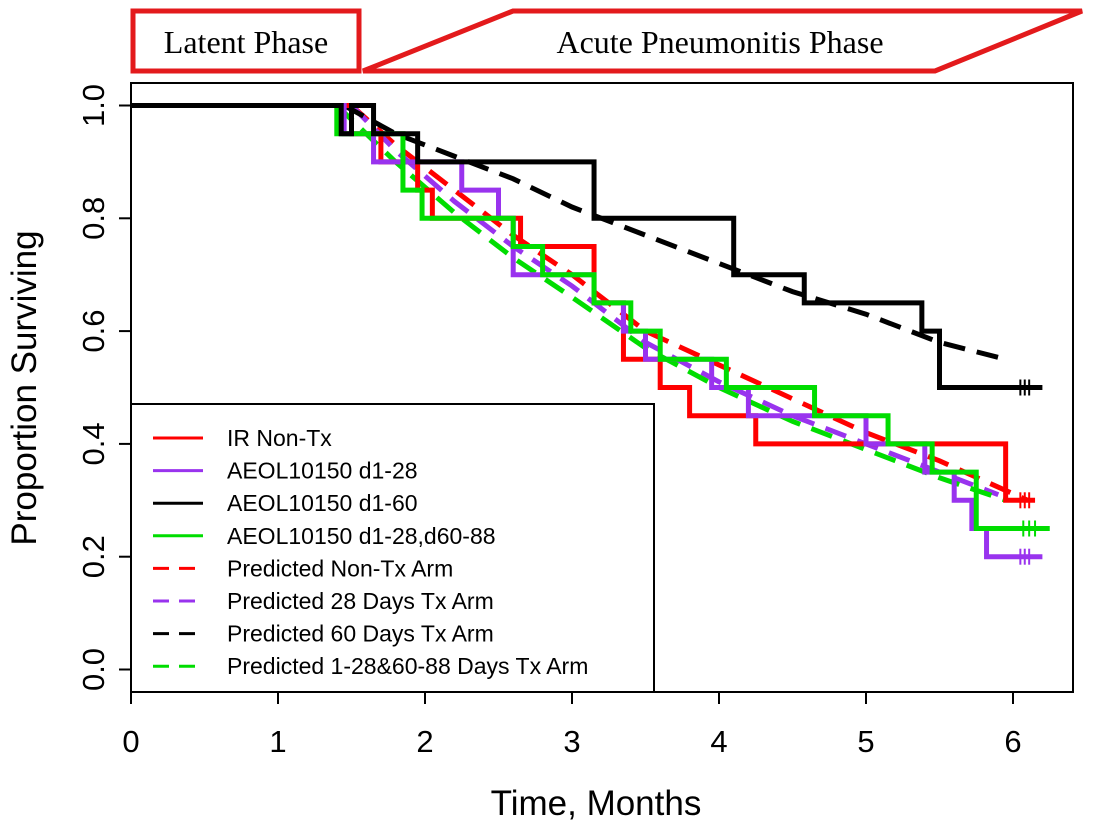  I want to click on y-tick-label: 0.0, so click(93, 669).